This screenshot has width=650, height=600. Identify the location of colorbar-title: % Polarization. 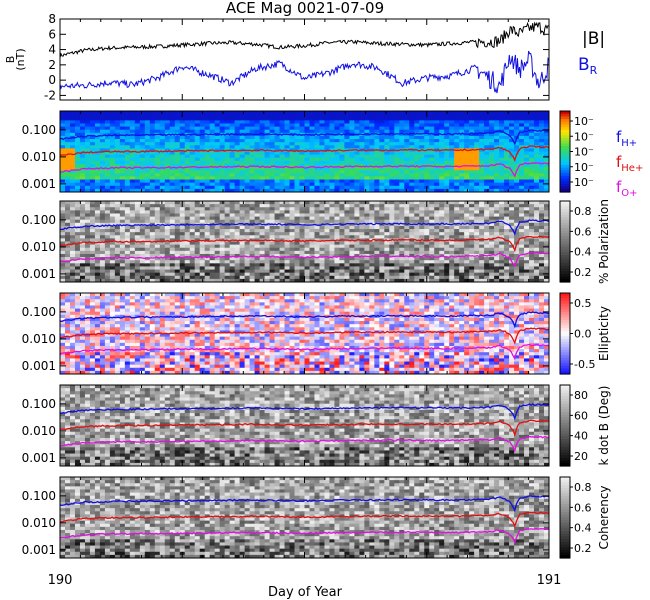
(604, 241).